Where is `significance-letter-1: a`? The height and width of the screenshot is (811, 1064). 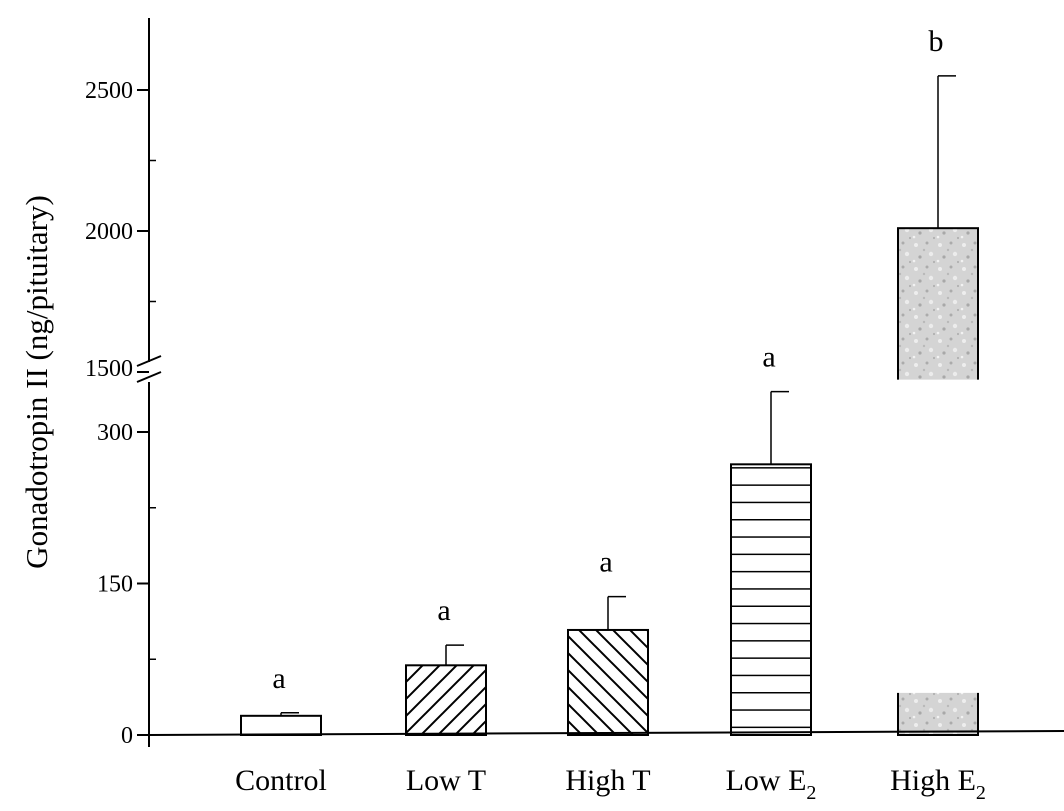 significance-letter-1: a is located at coordinates (278, 678).